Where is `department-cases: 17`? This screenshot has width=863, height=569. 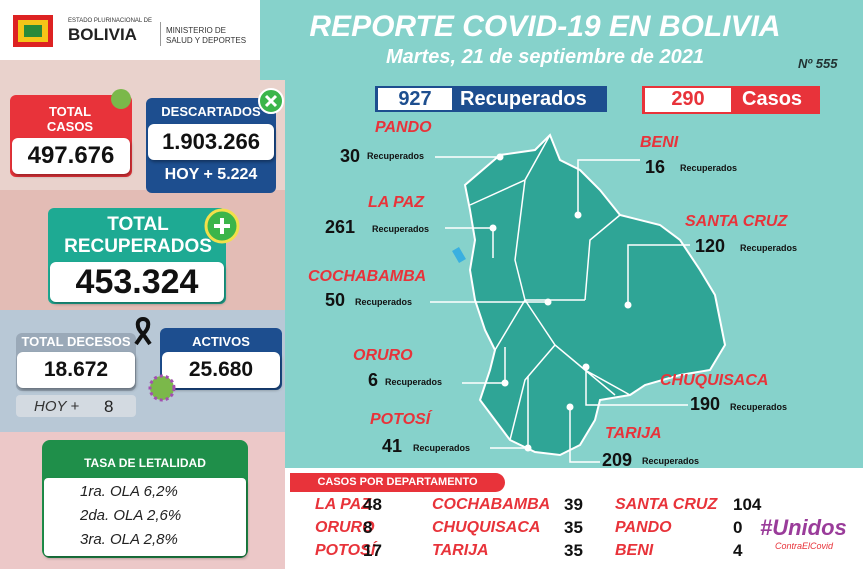 department-cases: 17 is located at coordinates (372, 550).